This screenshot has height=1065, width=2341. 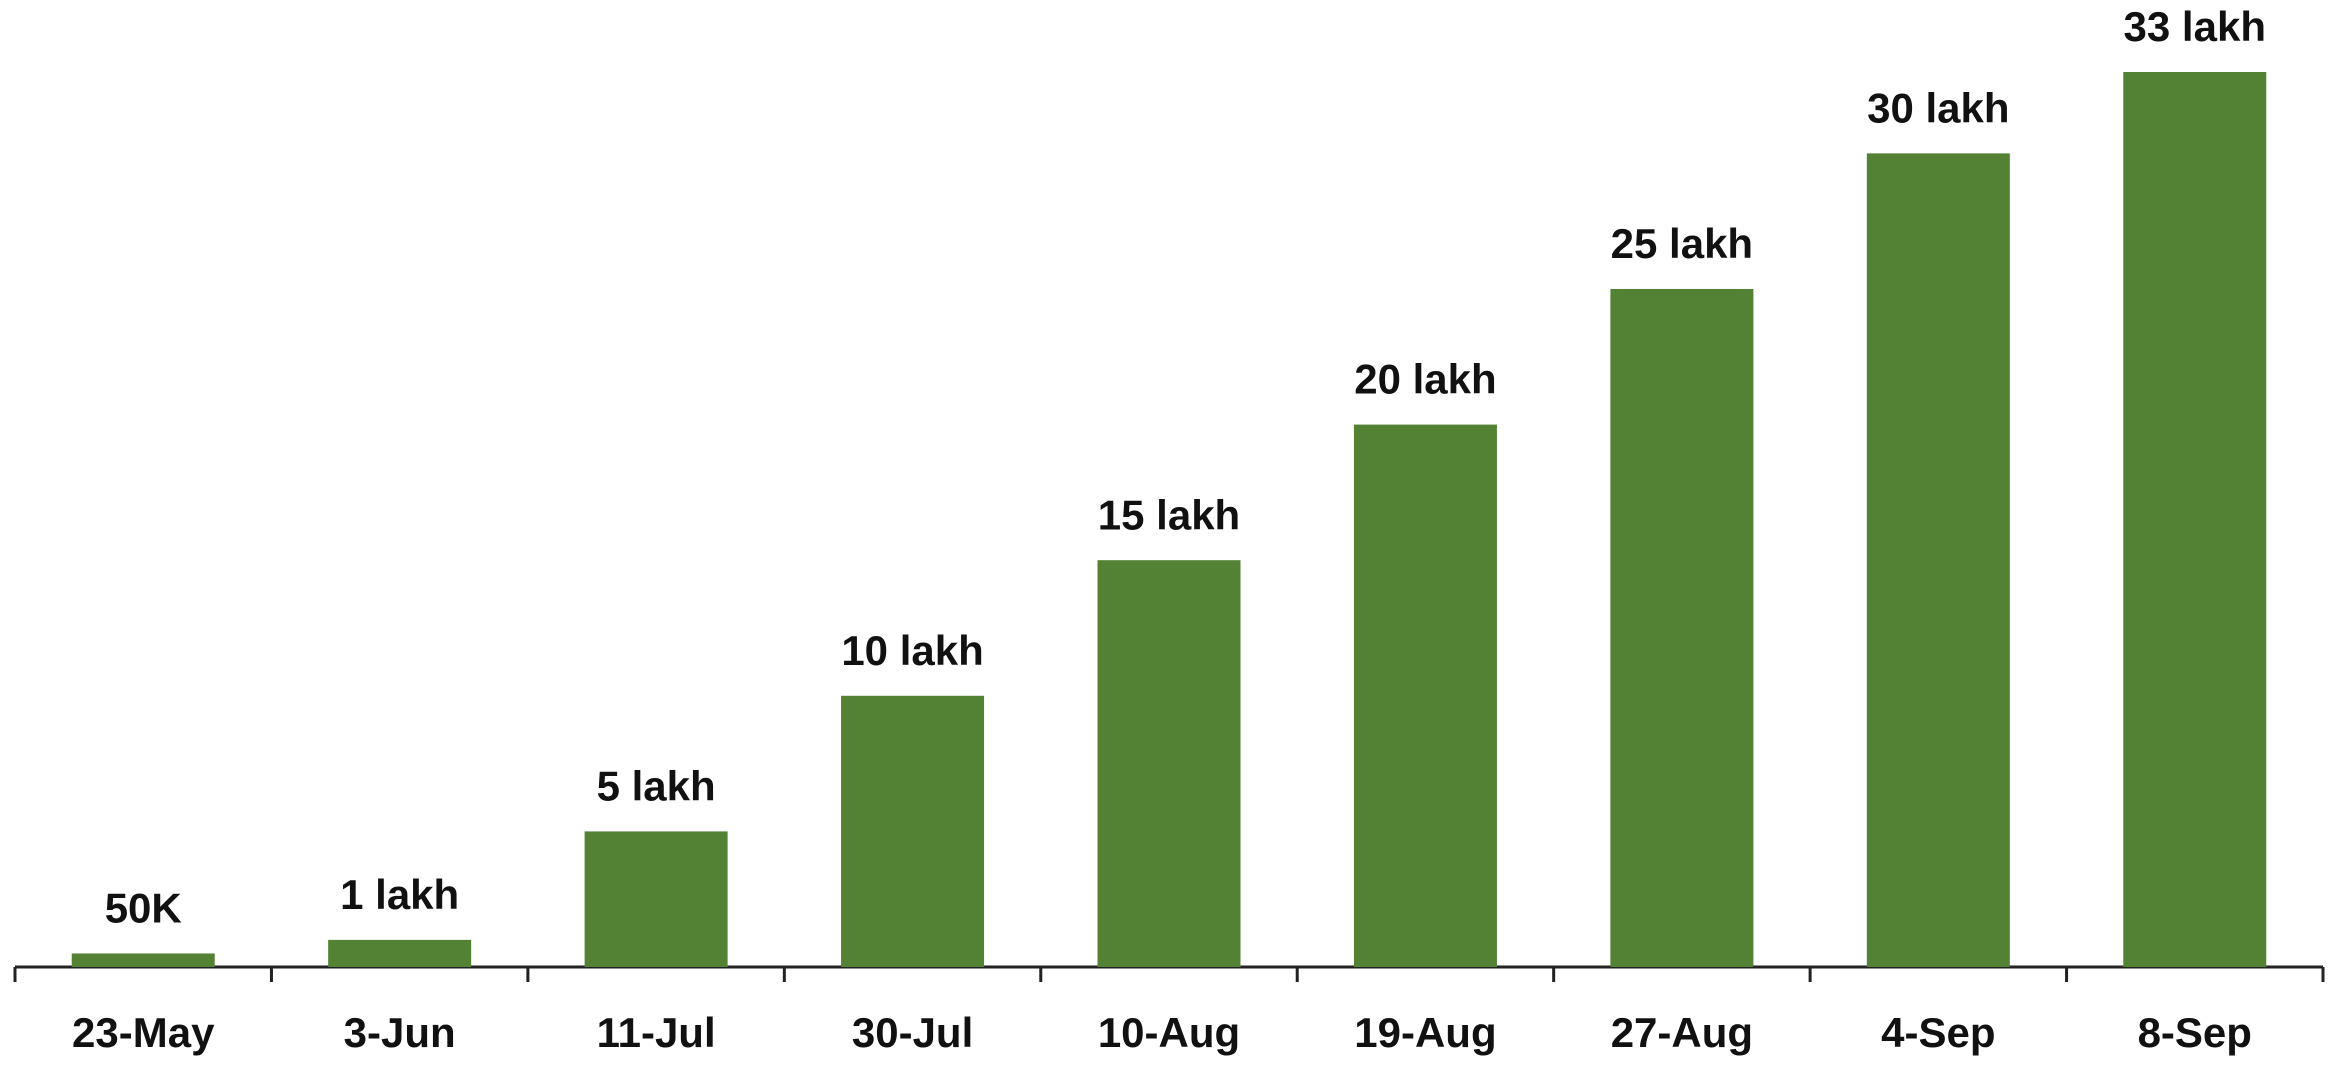 I want to click on x-tick-label: 3-Jun, so click(x=400, y=1032).